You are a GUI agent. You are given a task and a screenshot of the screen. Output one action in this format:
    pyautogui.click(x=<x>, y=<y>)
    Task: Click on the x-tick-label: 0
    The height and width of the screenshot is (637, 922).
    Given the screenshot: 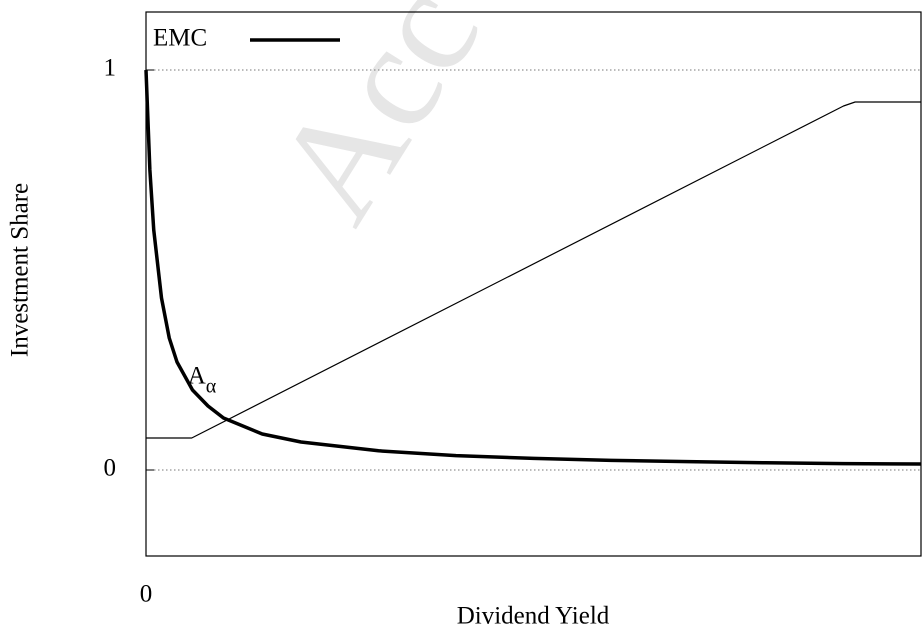 What is the action you would take?
    pyautogui.click(x=146, y=594)
    